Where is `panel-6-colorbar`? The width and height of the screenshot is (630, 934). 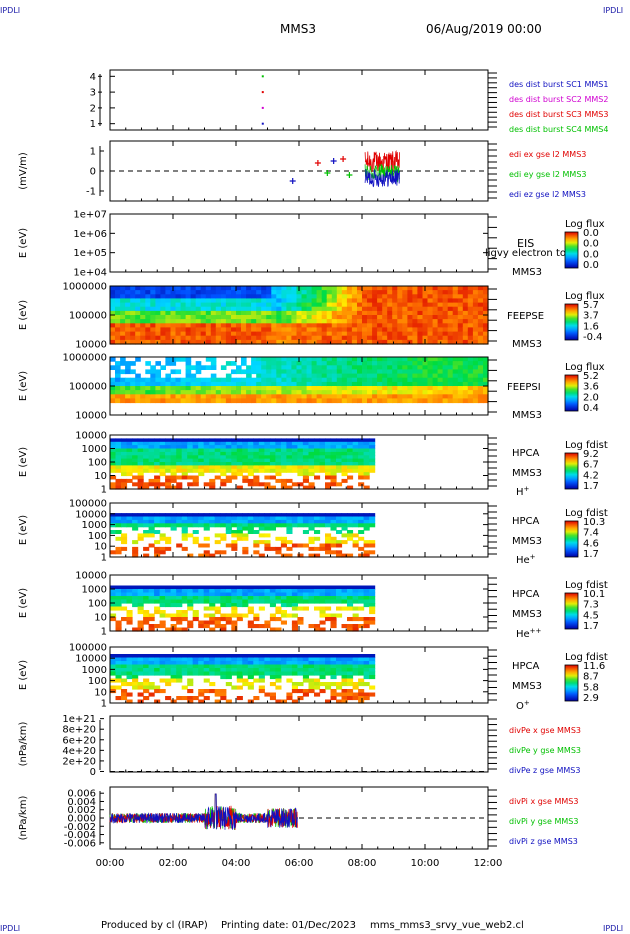 panel-6-colorbar is located at coordinates (571, 471).